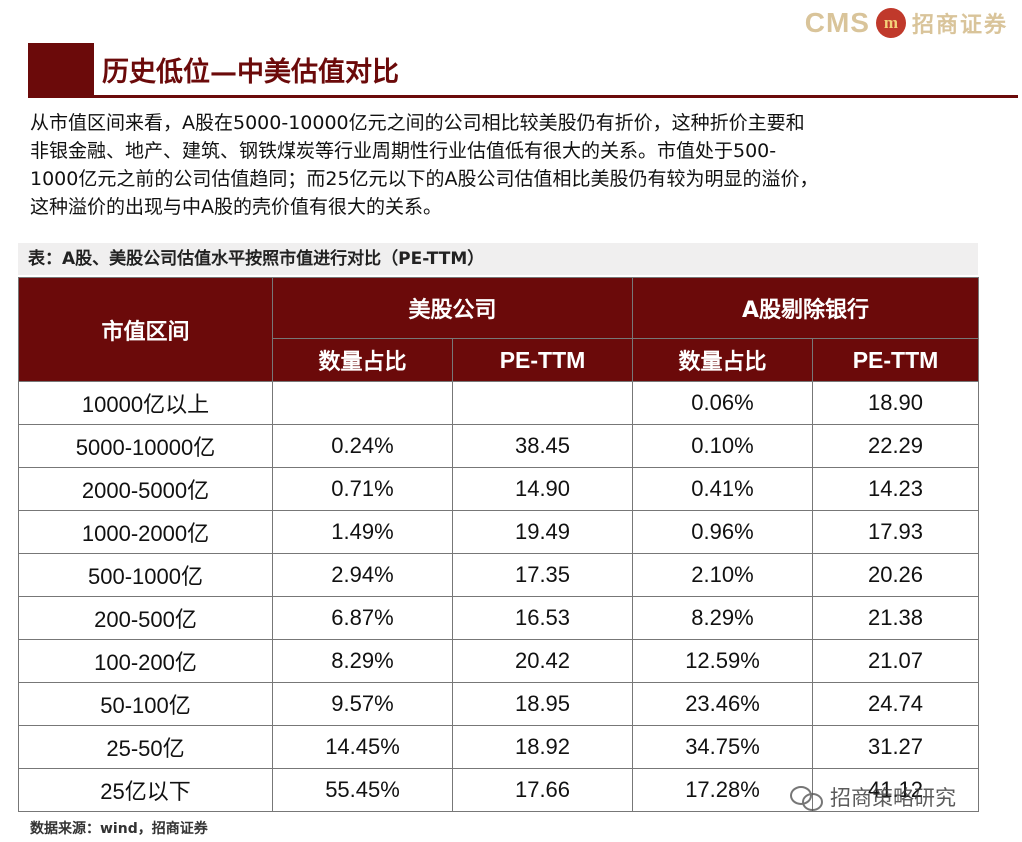  Describe the element at coordinates (542, 790) in the screenshot. I see `cell-us-pe: 17.66` at that location.